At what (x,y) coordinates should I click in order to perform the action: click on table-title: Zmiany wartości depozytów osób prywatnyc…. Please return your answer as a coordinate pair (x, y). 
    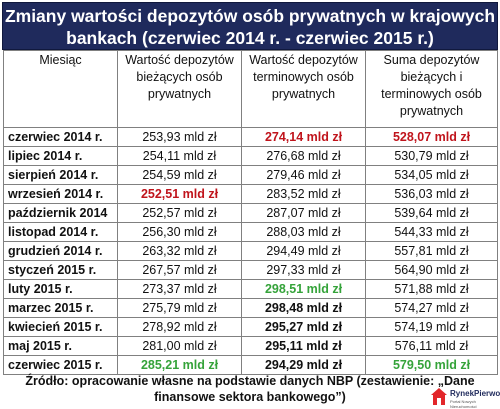
    Looking at the image, I should click on (250, 26).